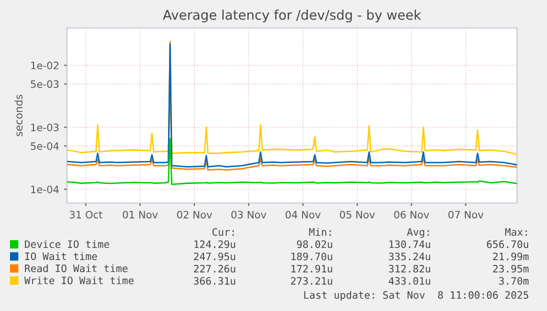 The width and height of the screenshot is (547, 311). I want to click on text: 23.95m, so click(511, 268).